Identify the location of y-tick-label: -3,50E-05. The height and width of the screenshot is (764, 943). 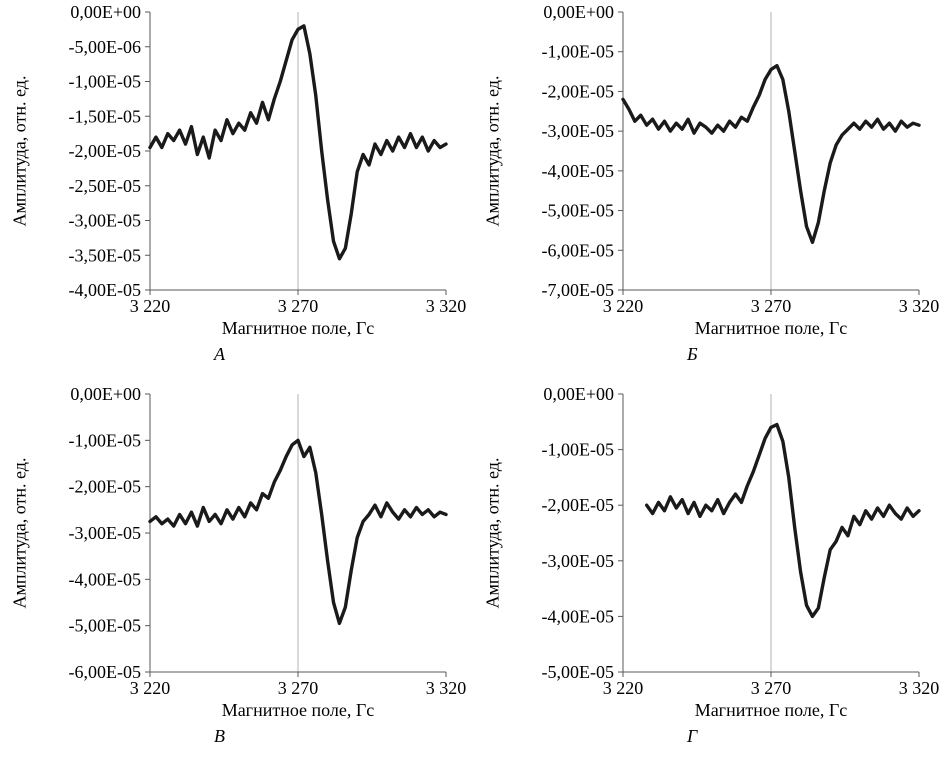
(105, 255).